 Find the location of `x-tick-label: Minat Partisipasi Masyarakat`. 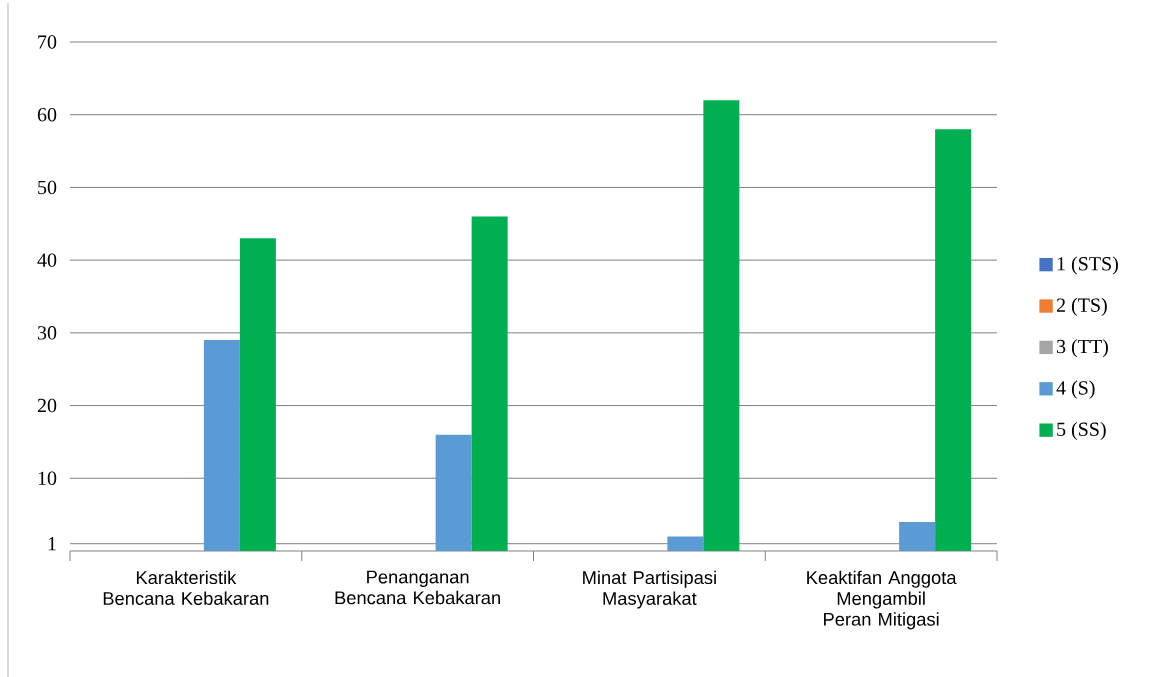

x-tick-label: Minat Partisipasi Masyarakat is located at coordinates (649, 589).